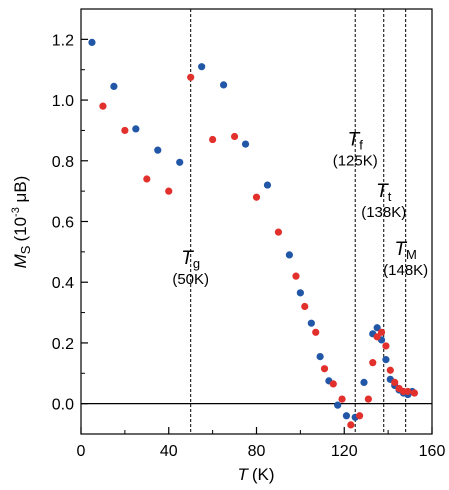 This screenshot has width=449, height=490. What do you see at coordinates (63, 405) in the screenshot?
I see `y-tick-label: 0.0` at bounding box center [63, 405].